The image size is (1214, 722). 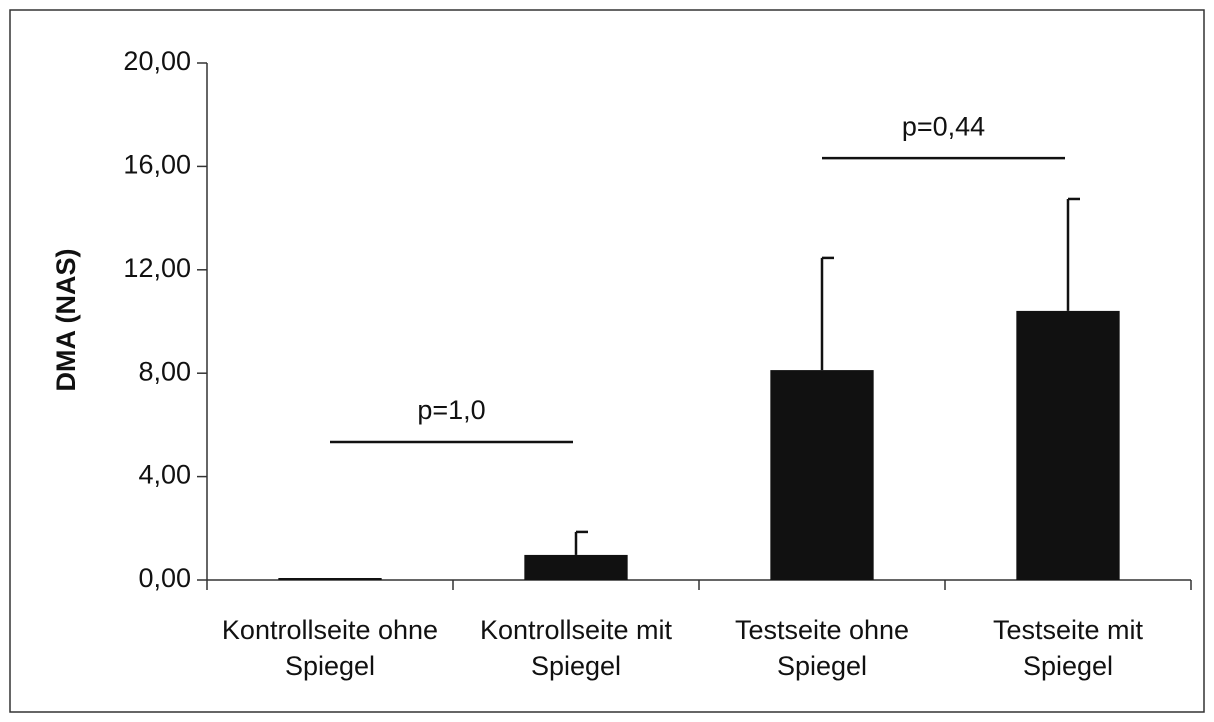 I want to click on significance-label: p=0,44, so click(x=943, y=126).